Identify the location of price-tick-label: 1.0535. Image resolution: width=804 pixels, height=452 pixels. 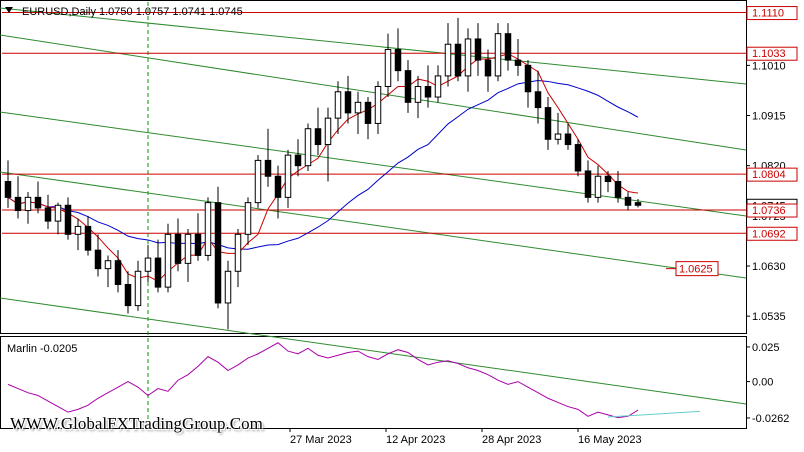
(769, 317).